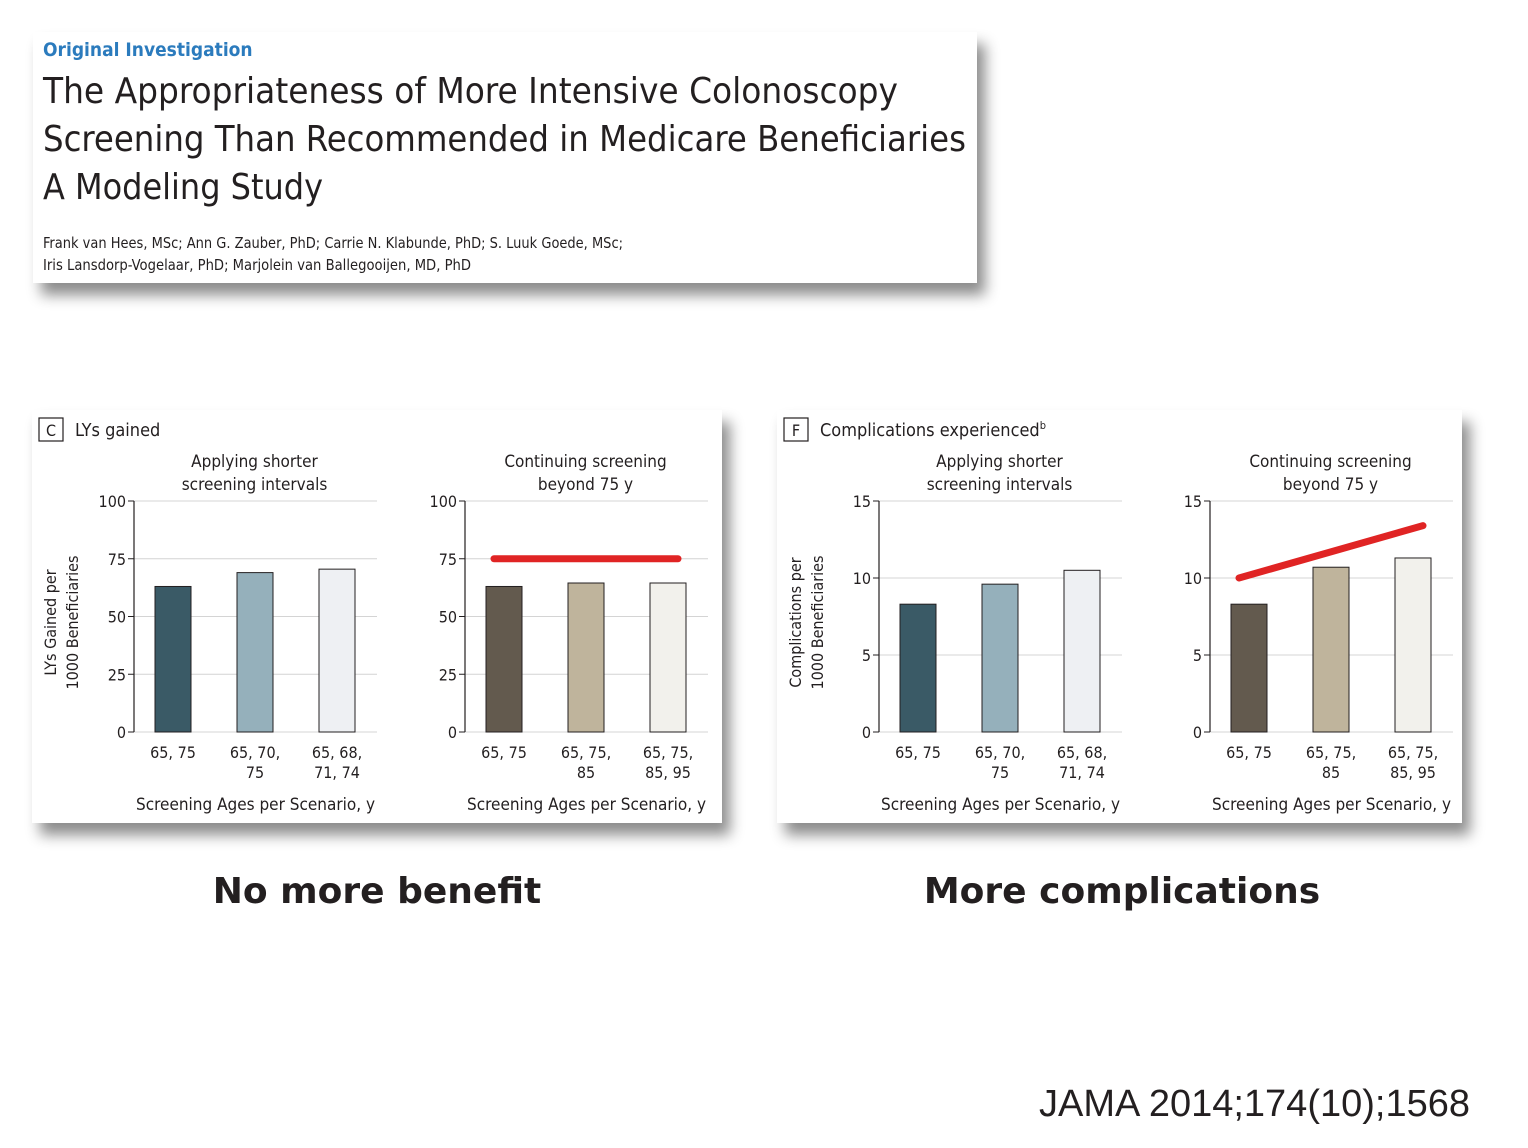 The height and width of the screenshot is (1148, 1528). What do you see at coordinates (1043, 425) in the screenshot?
I see `footnote-mark: b` at bounding box center [1043, 425].